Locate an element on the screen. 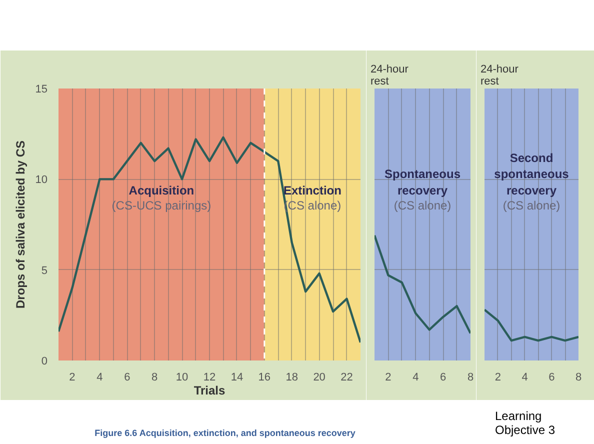  band-label: Acquisition (CS-UCS pairings) is located at coordinates (162, 197).